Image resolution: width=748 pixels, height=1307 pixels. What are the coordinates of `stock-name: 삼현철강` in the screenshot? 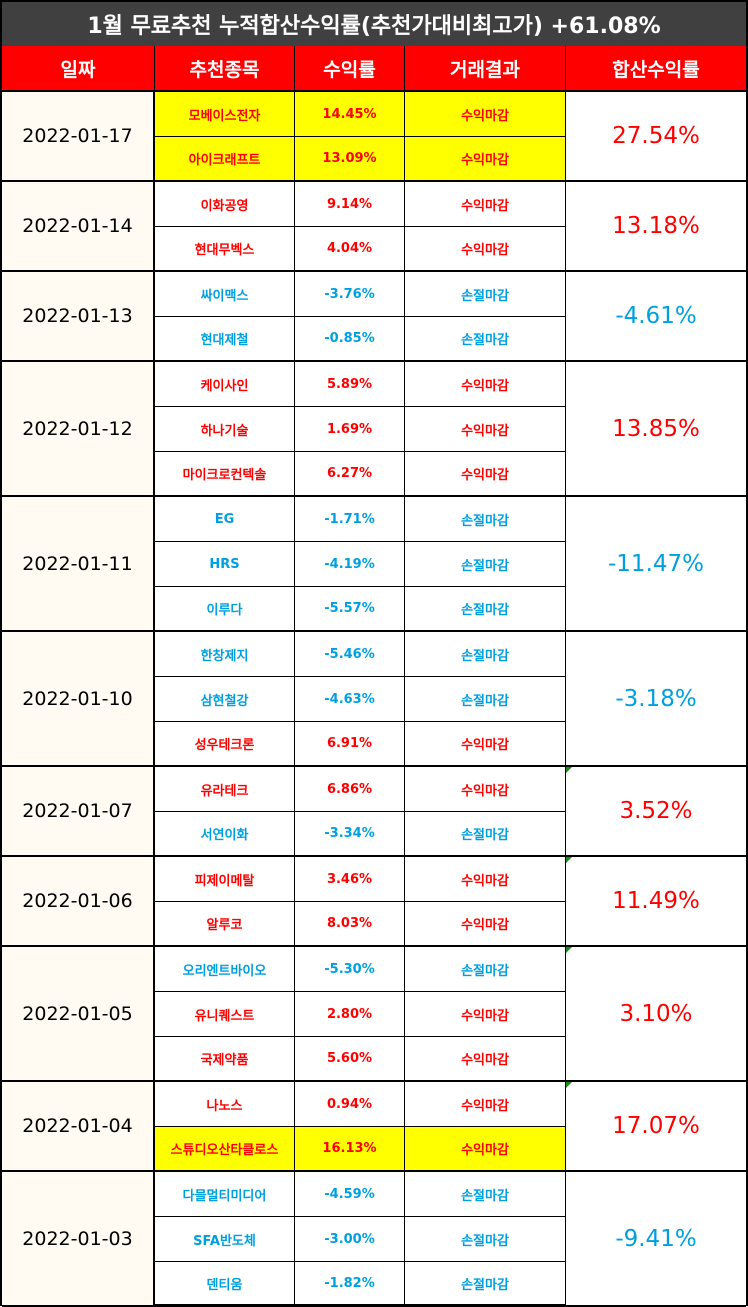 It's located at (225, 699).